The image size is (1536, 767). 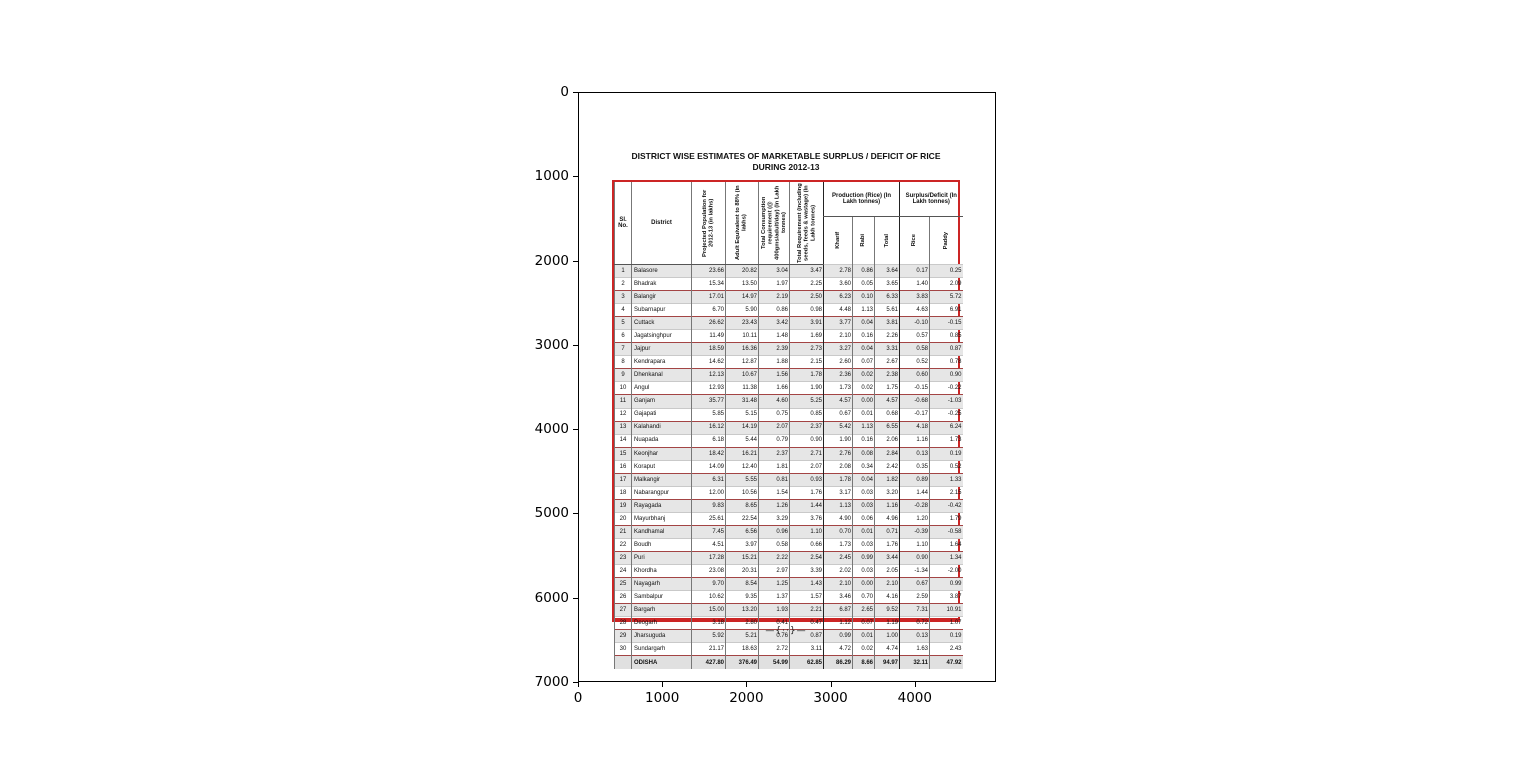 What do you see at coordinates (887, 441) in the screenshot?
I see `value-cell: 2.06` at bounding box center [887, 441].